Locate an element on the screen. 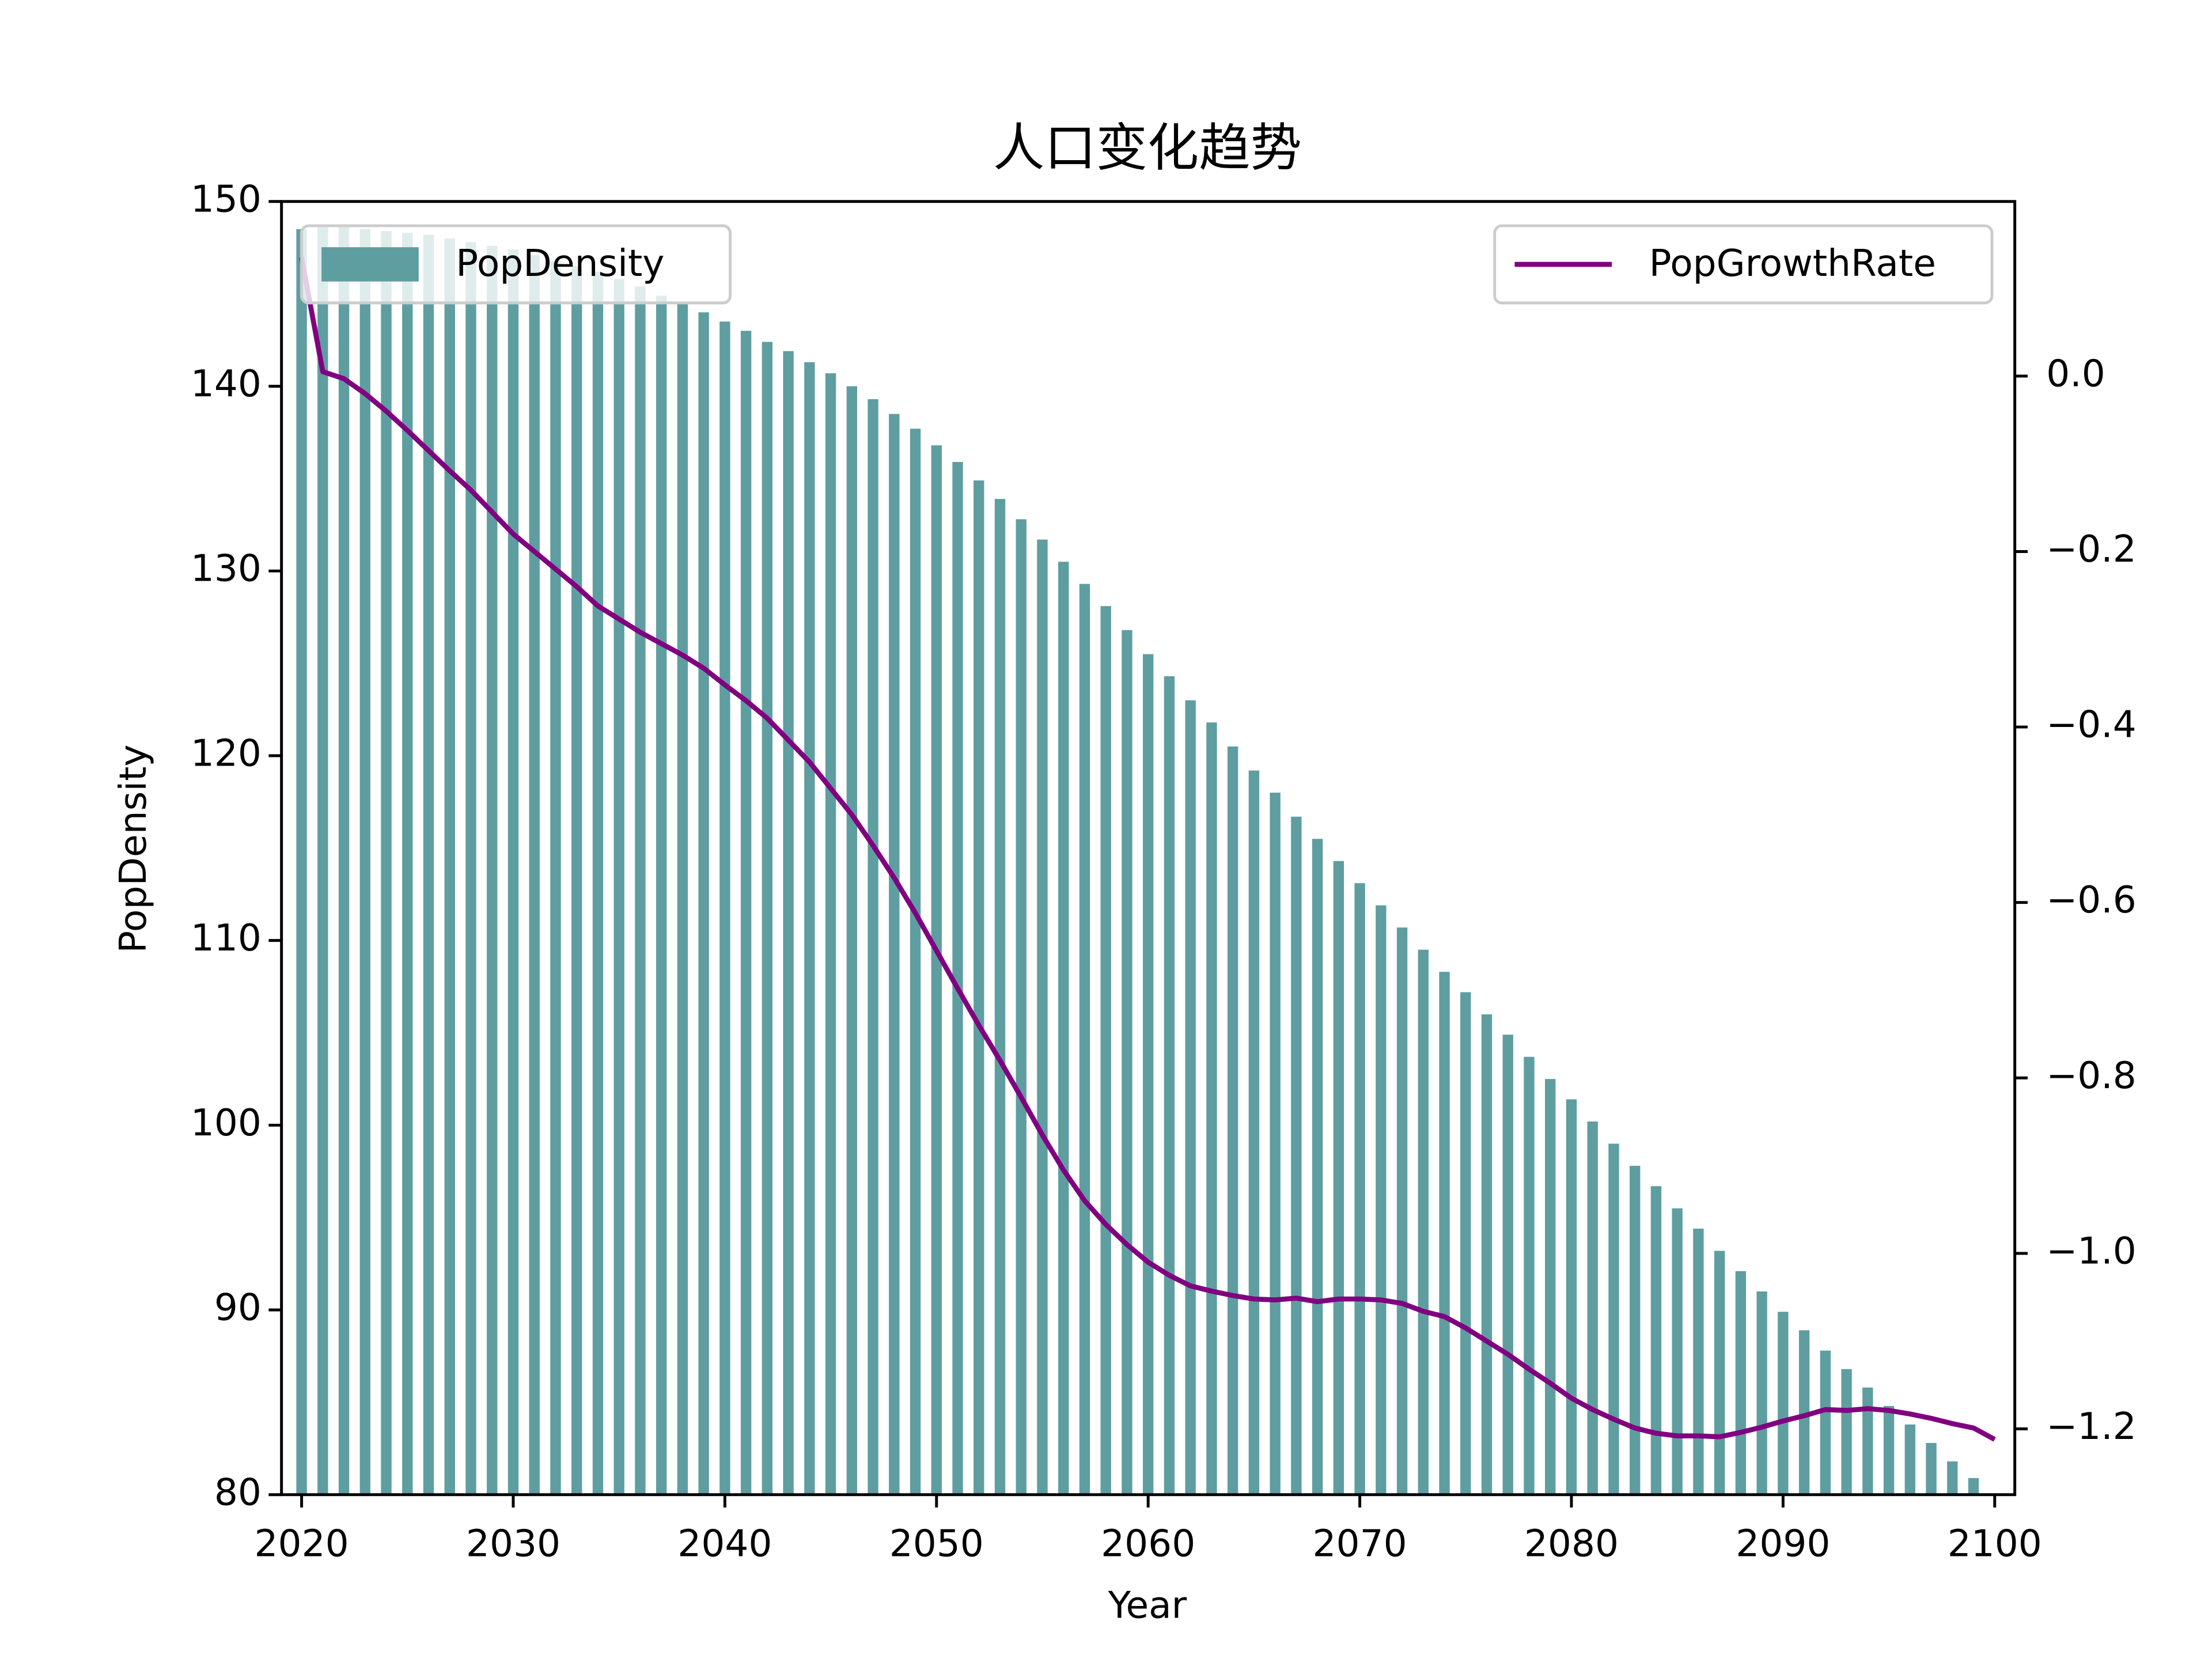 The width and height of the screenshot is (2212, 1659). x-tick-label: 2050 is located at coordinates (936, 1544).